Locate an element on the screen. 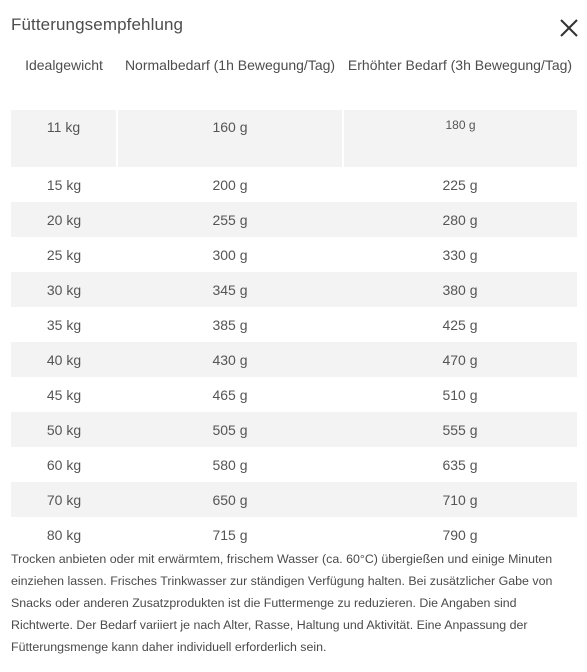 The width and height of the screenshot is (587, 672). cell-increased: 380 g is located at coordinates (460, 289).